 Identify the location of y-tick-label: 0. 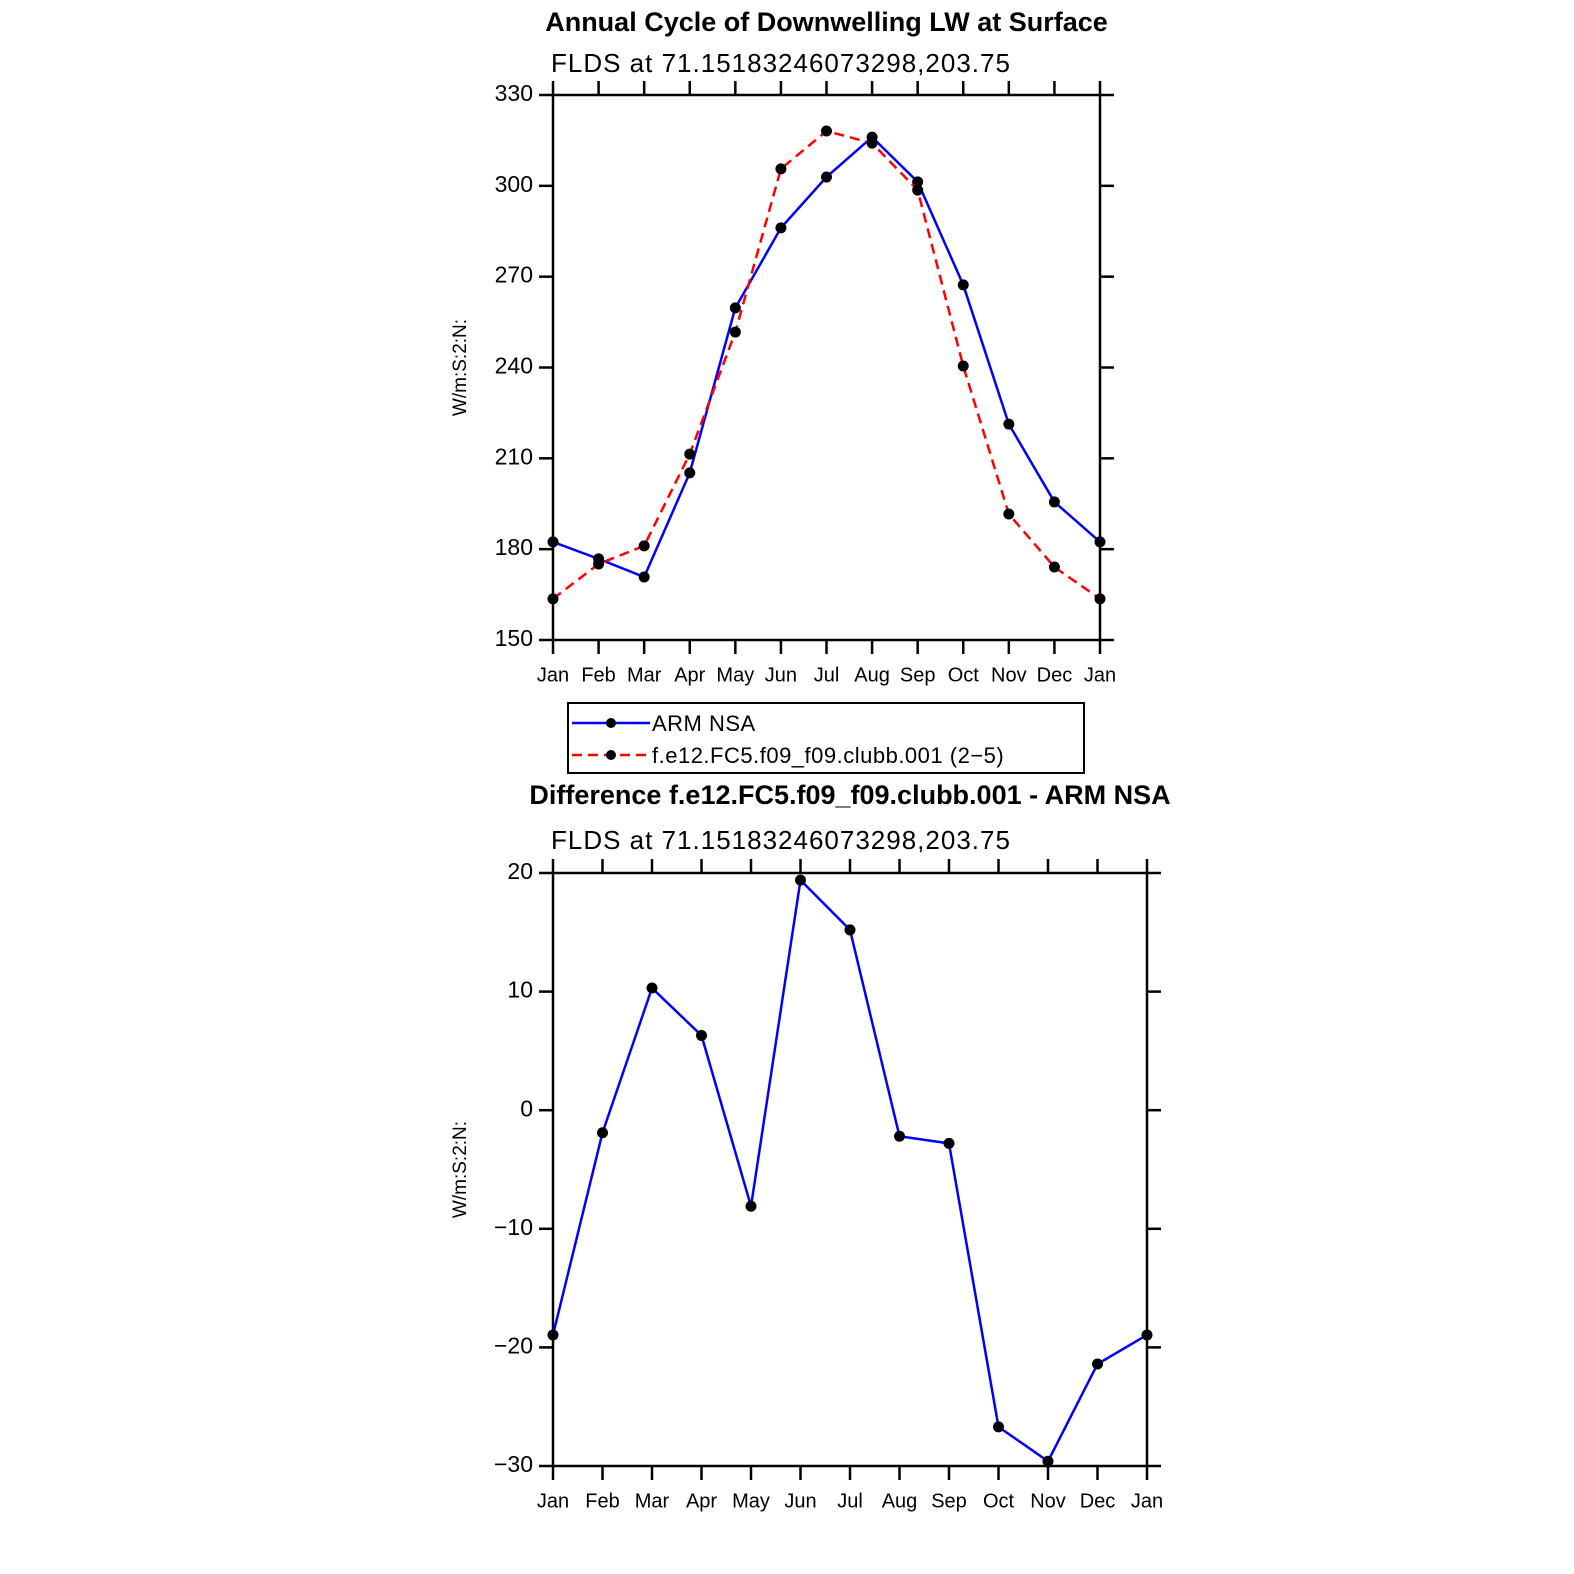
(526, 1108).